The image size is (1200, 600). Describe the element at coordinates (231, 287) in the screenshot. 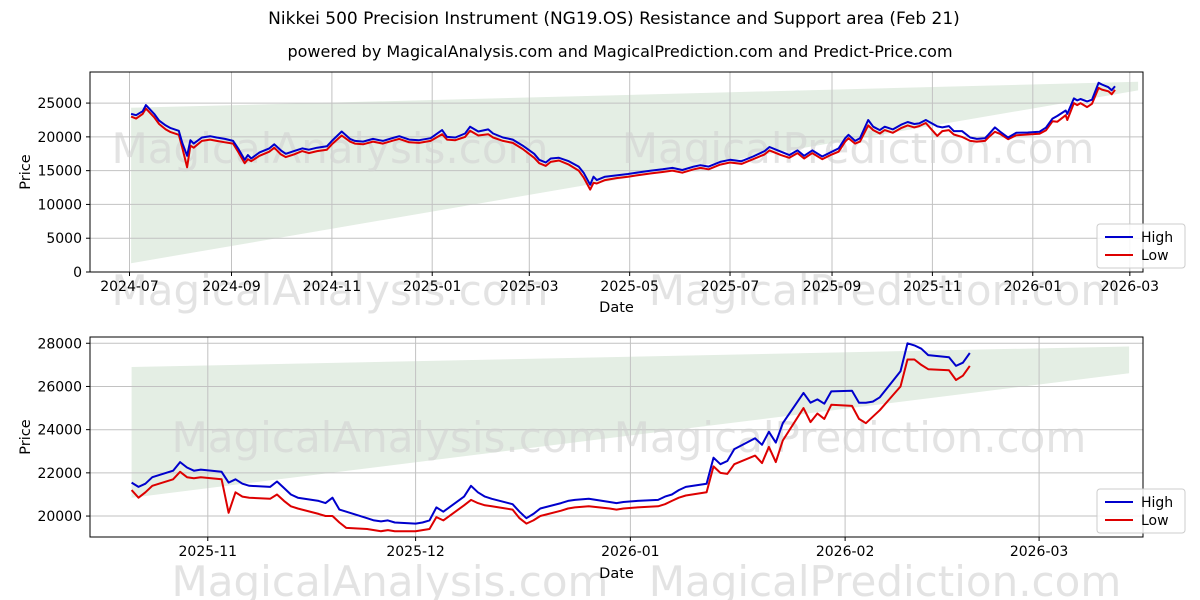

I see `x-tick-label: 2024-09` at that location.